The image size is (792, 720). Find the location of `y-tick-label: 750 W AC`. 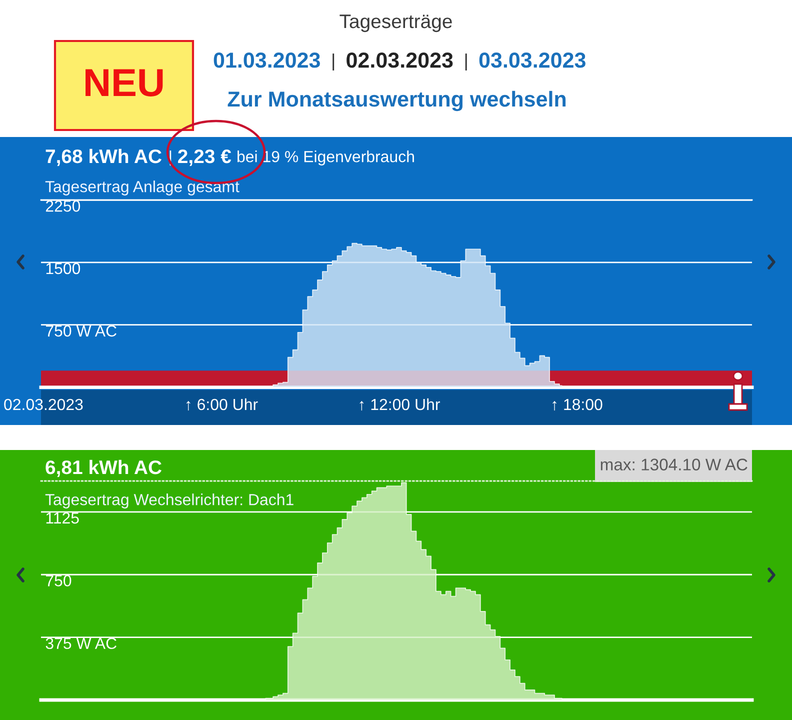

y-tick-label: 750 W AC is located at coordinates (81, 331).